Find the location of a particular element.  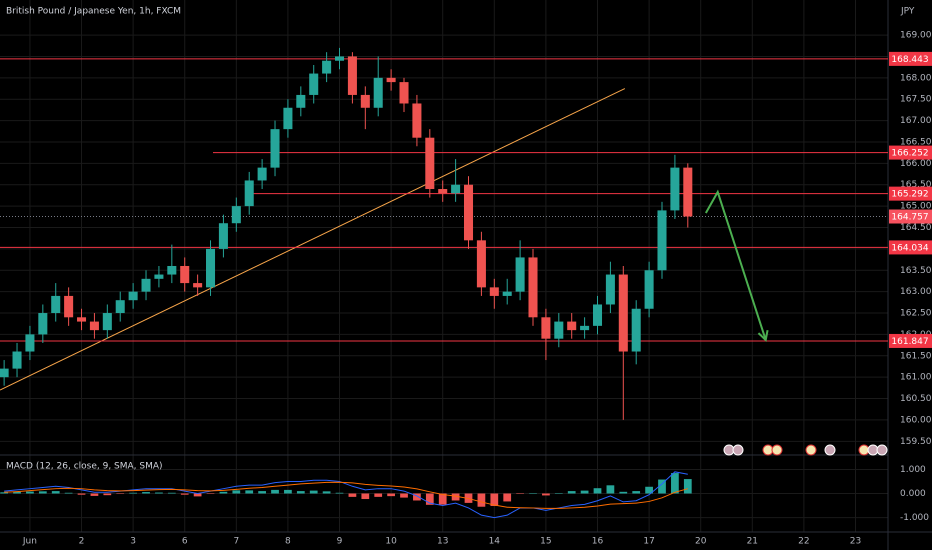

chart-title: British Pound / Japanese Yen, 1h, FXCM is located at coordinates (93, 12).